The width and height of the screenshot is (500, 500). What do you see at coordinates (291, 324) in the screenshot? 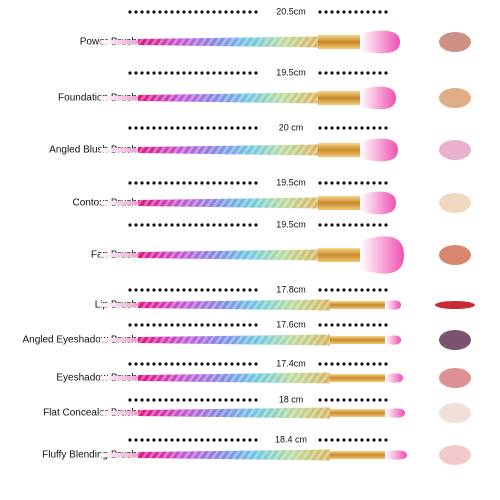
I see `brush-length: 17.6cm` at bounding box center [291, 324].